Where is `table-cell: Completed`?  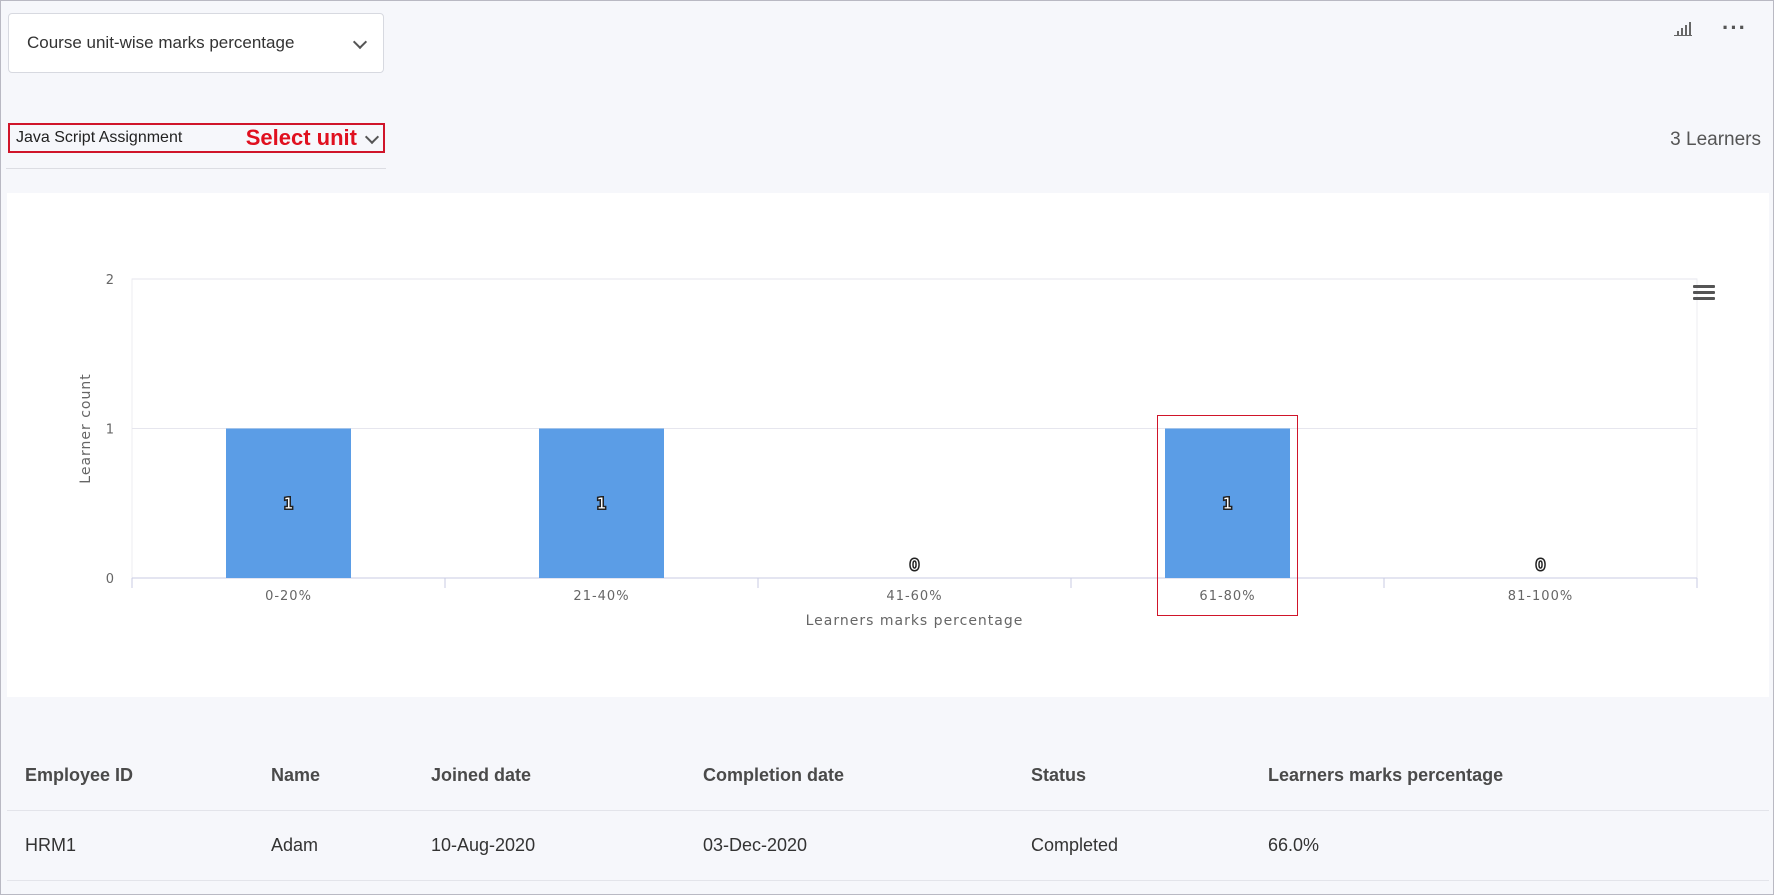 table-cell: Completed is located at coordinates (1075, 845).